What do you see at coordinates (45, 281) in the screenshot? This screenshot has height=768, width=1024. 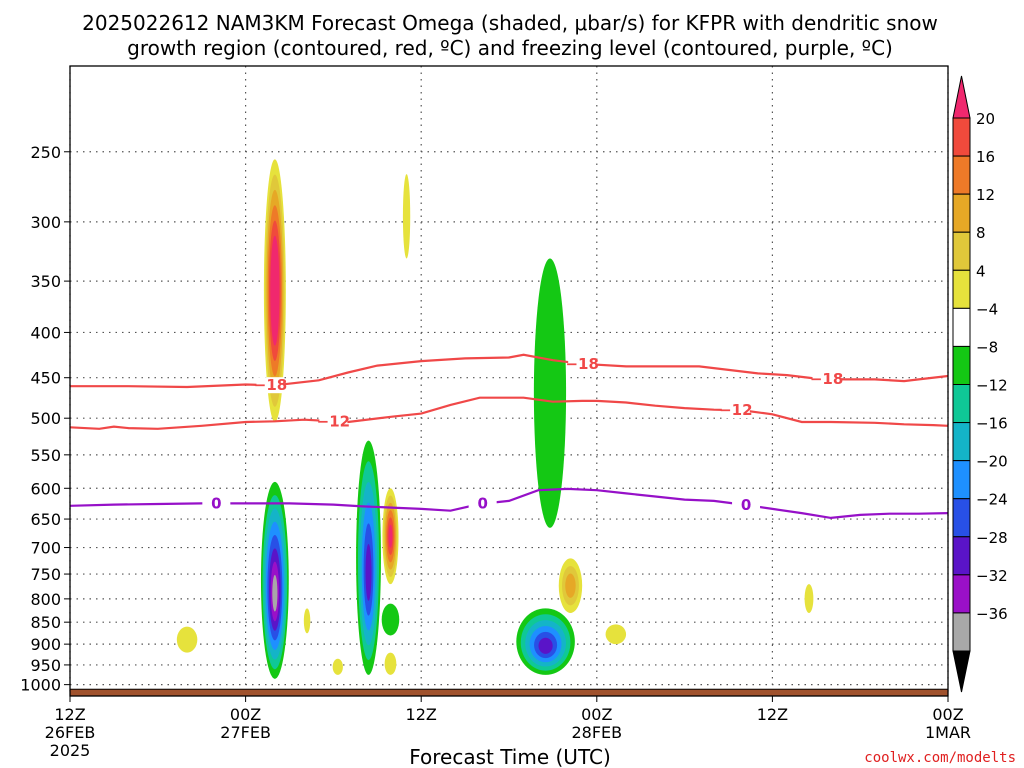 I see `y-tick-label: 350` at bounding box center [45, 281].